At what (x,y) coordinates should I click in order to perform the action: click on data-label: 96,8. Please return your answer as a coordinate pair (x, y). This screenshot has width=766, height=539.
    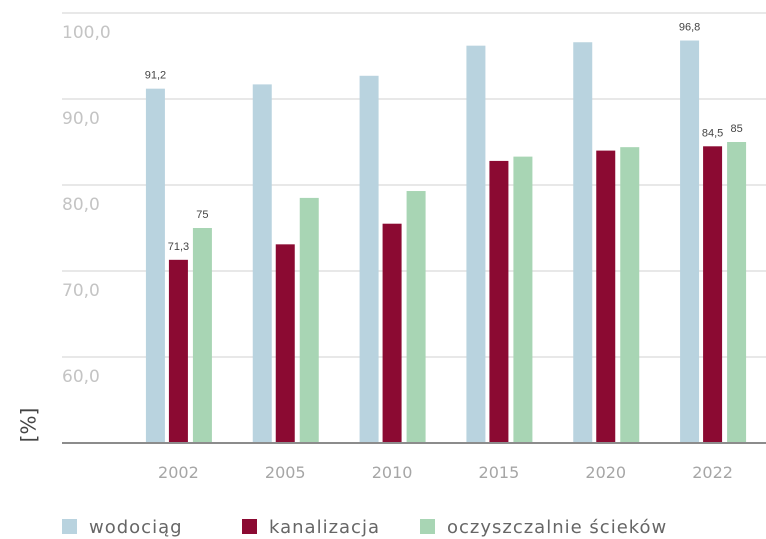
    Looking at the image, I should click on (689, 28).